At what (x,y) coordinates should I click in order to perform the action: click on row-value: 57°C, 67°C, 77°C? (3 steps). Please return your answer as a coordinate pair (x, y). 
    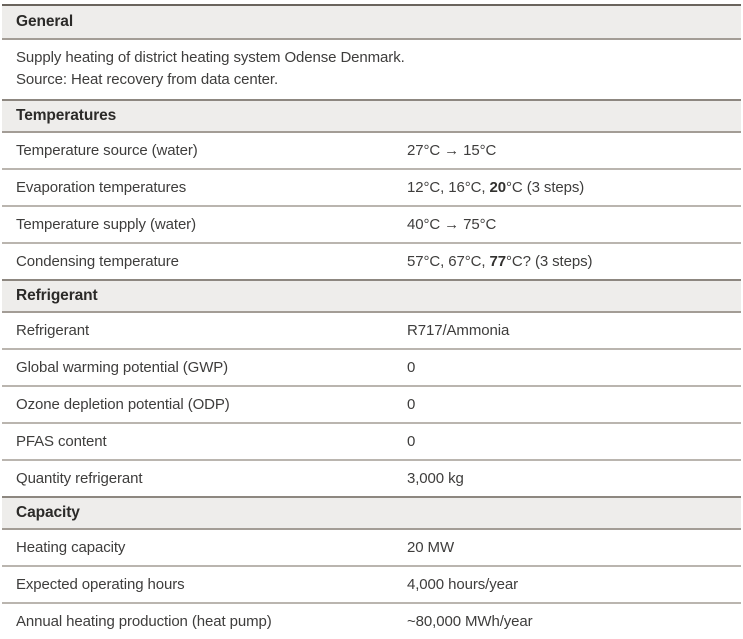
    Looking at the image, I should click on (574, 261).